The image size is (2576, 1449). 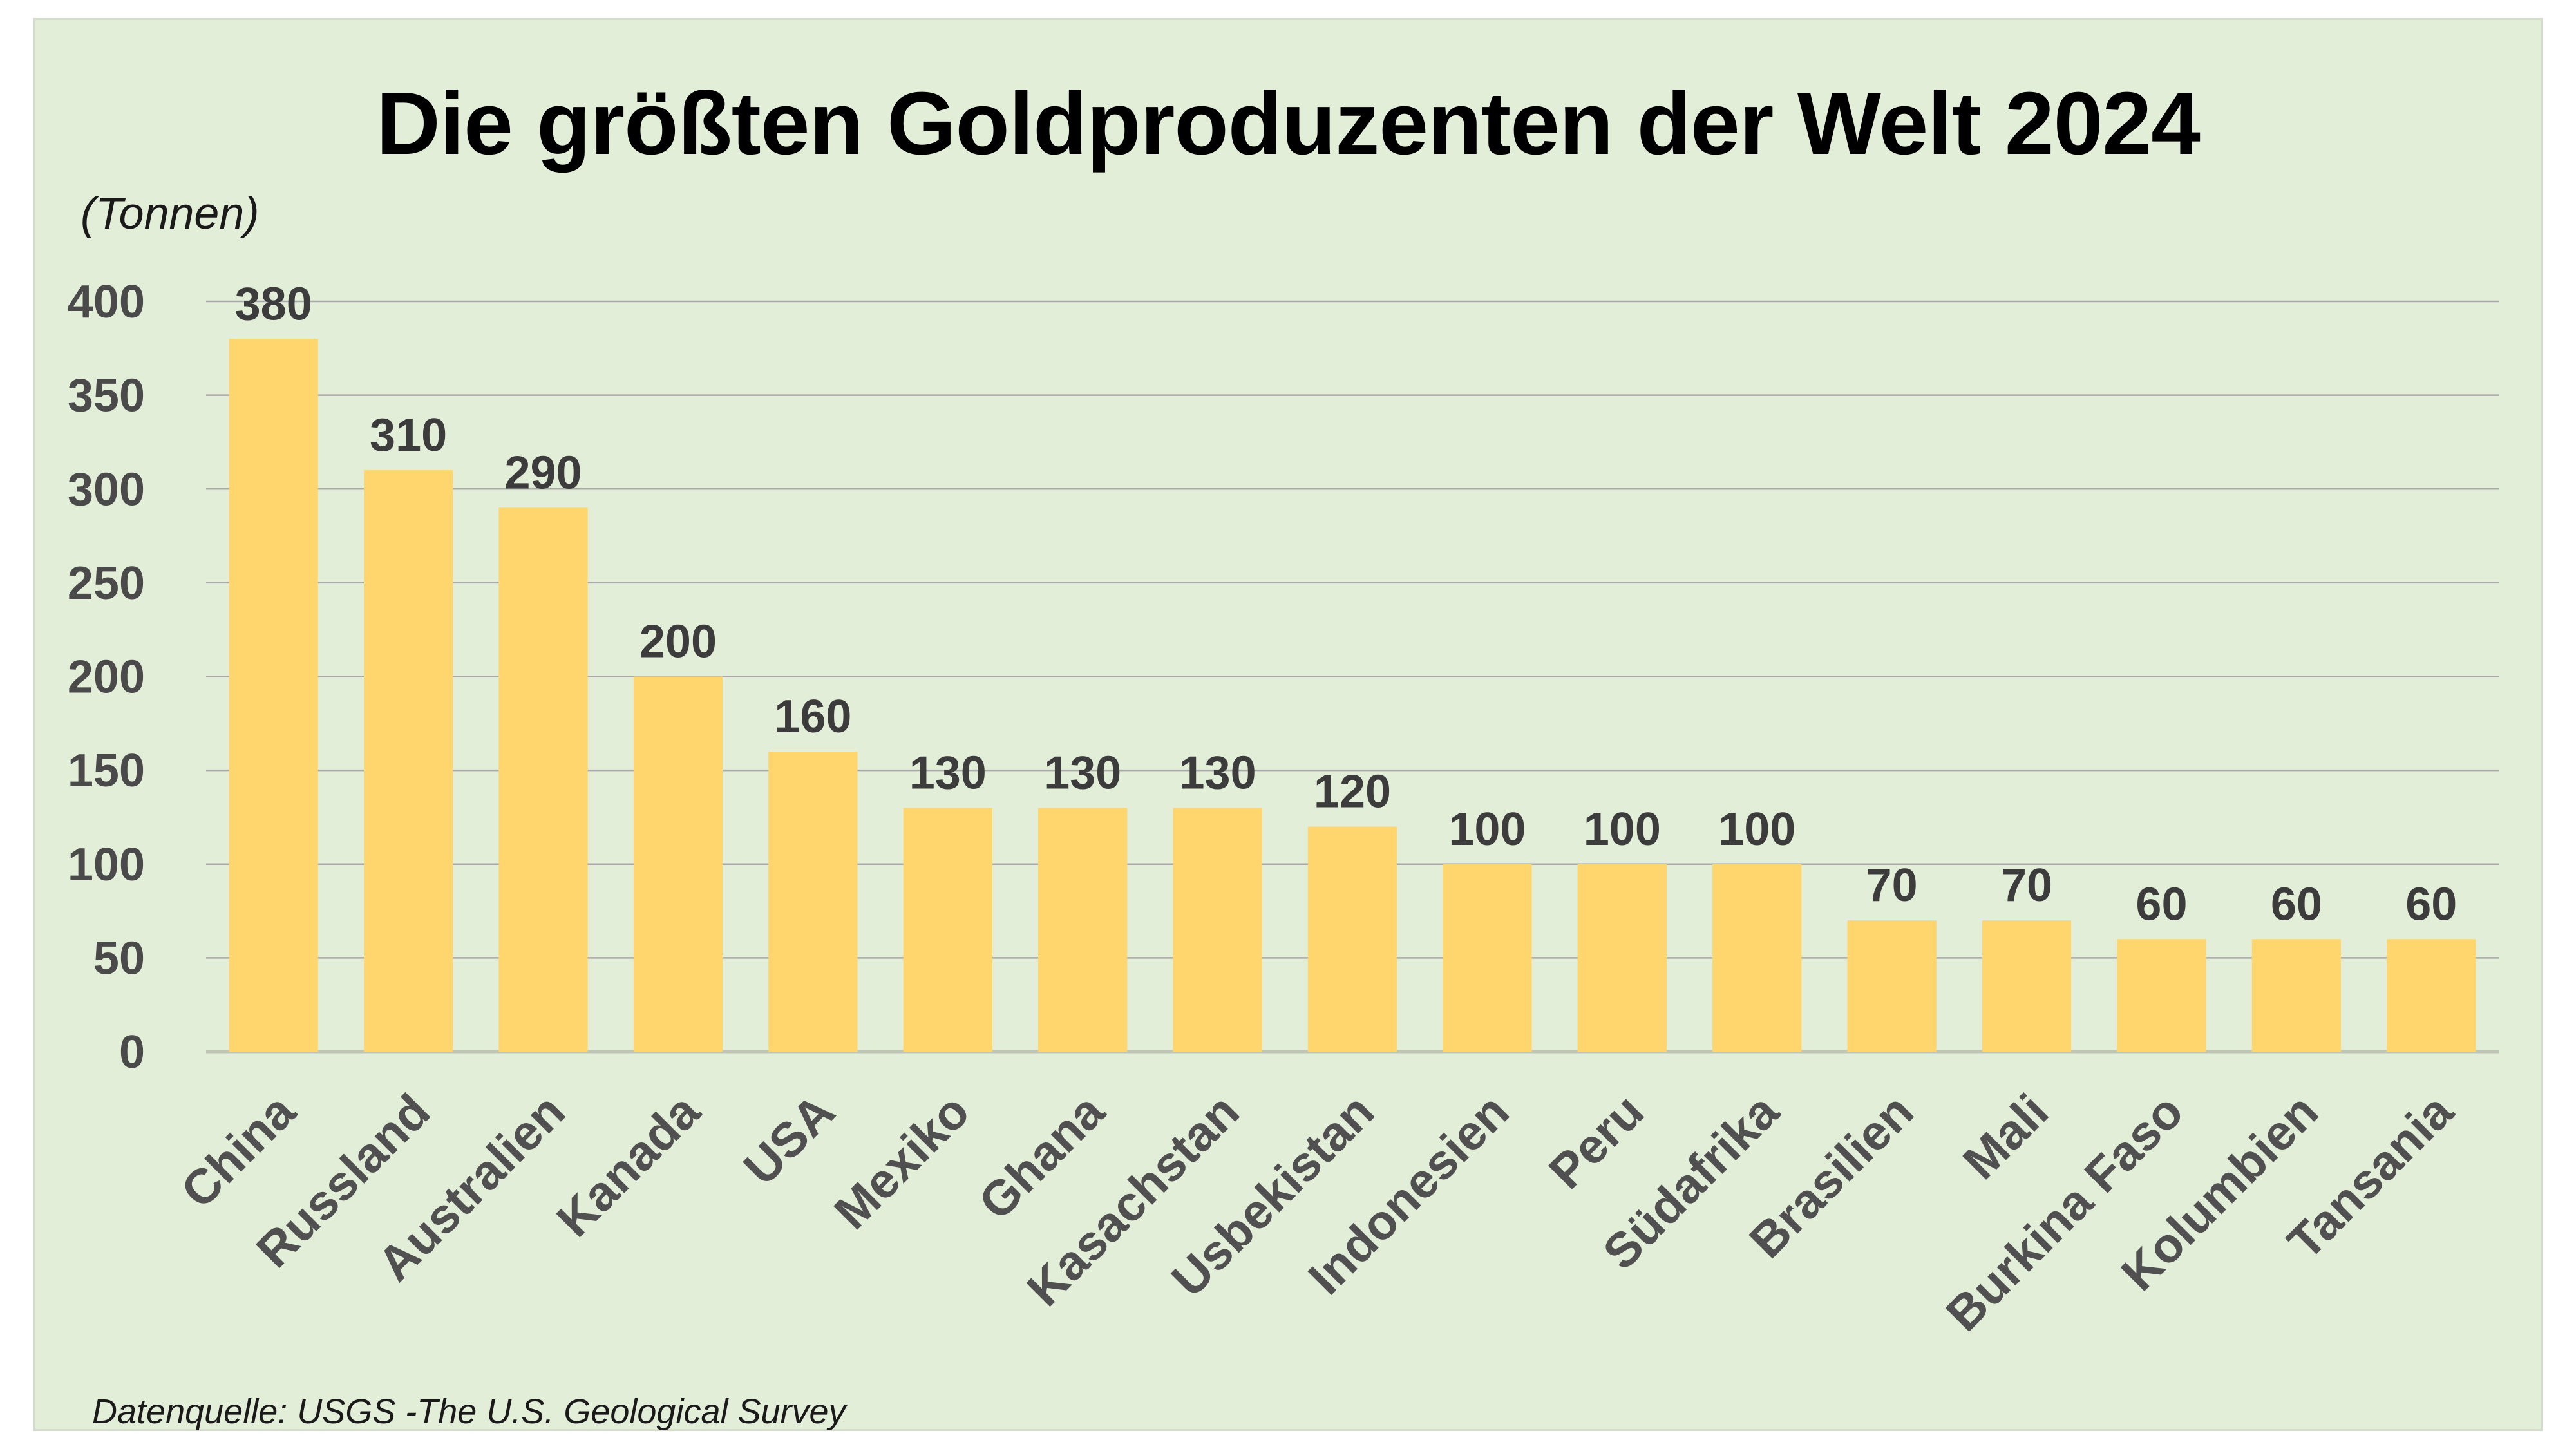 What do you see at coordinates (107, 865) in the screenshot?
I see `y-tick-label: 100` at bounding box center [107, 865].